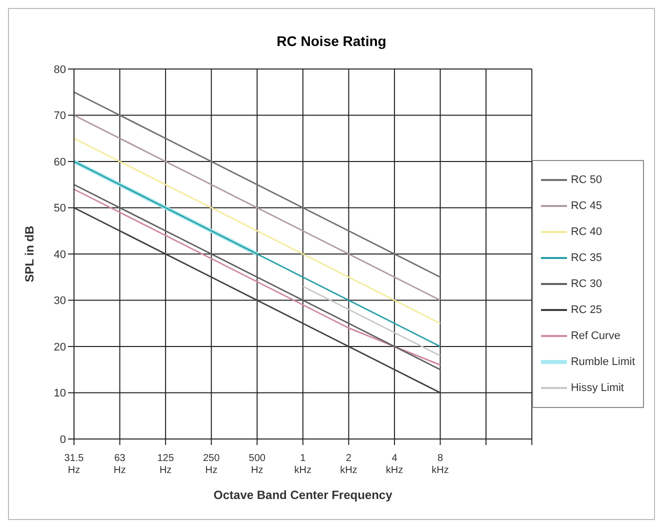  Describe the element at coordinates (332, 41) in the screenshot. I see `chart-title: RC Noise Rating` at that location.